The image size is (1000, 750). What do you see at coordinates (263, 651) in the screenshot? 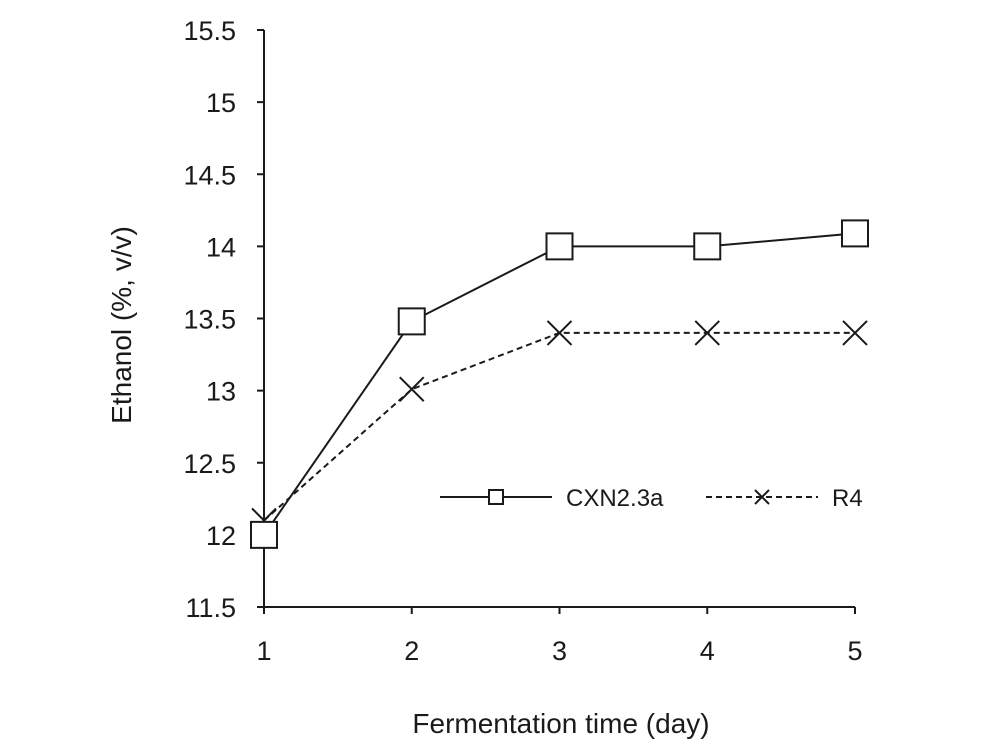
I see `x-tick-label: 1` at bounding box center [263, 651].